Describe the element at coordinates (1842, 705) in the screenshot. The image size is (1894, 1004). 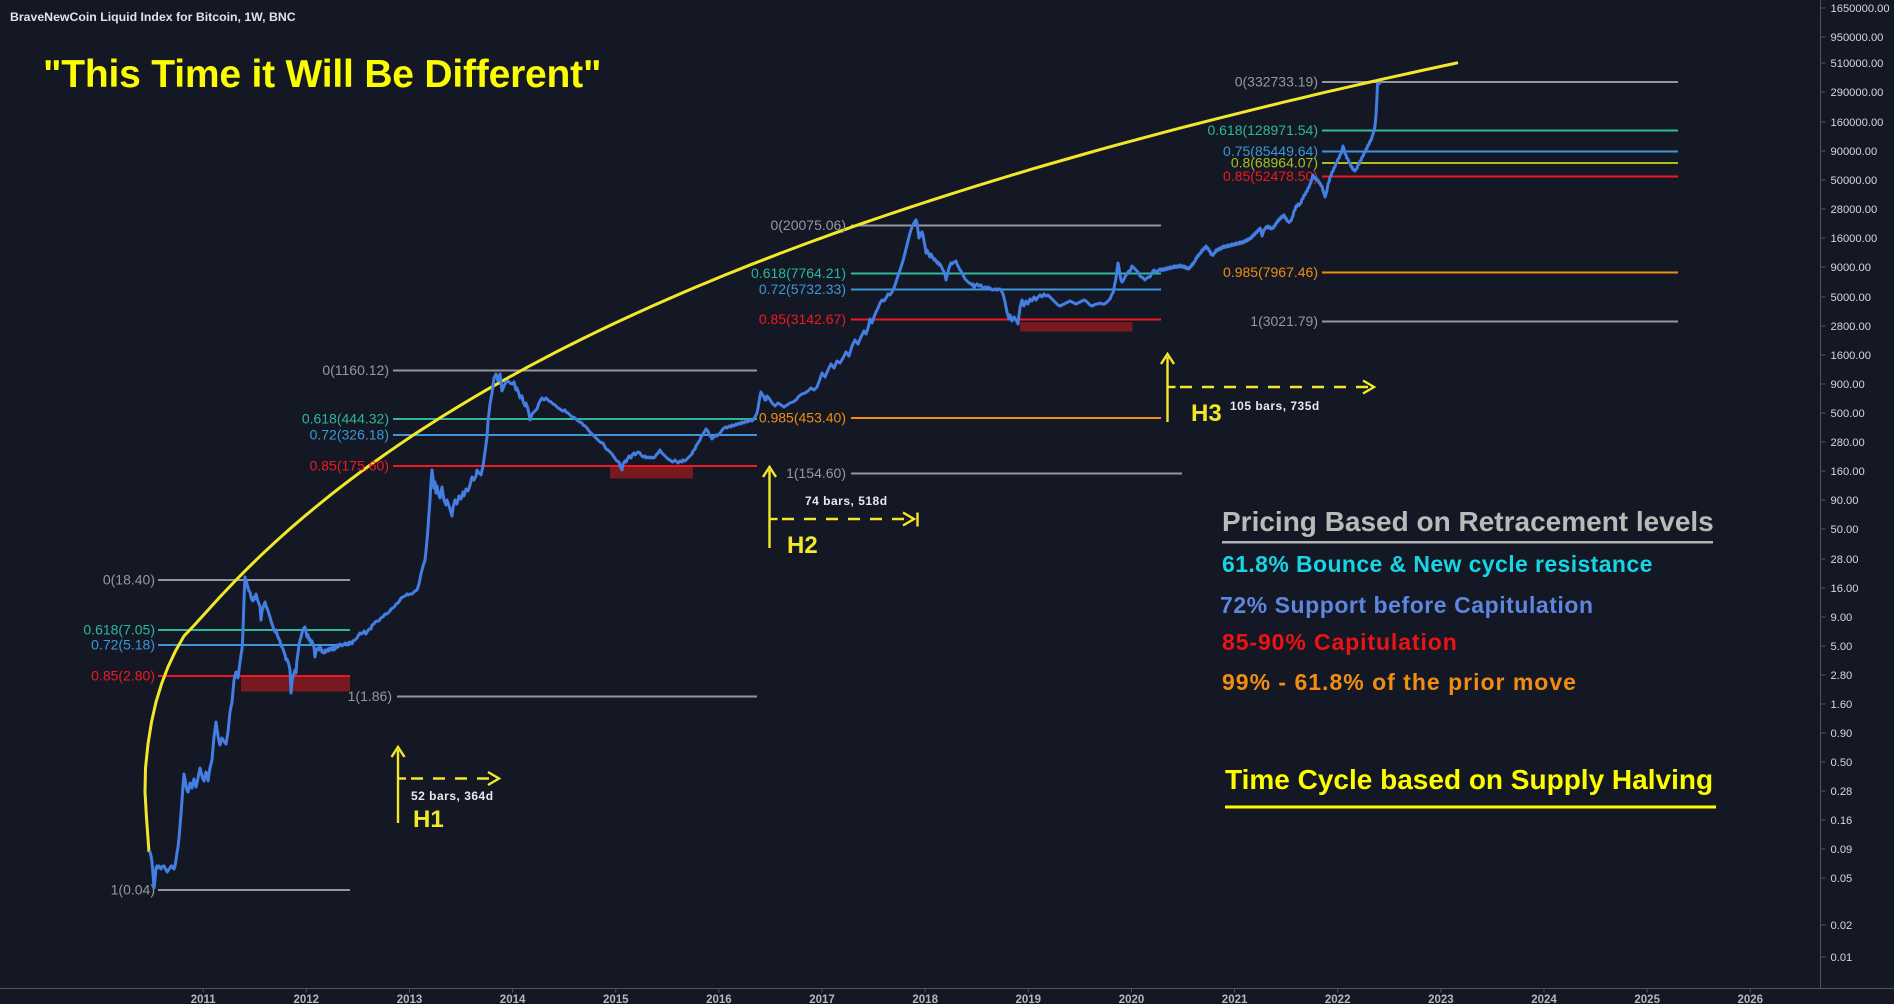
I see `svg-text: 1.60` at that location.